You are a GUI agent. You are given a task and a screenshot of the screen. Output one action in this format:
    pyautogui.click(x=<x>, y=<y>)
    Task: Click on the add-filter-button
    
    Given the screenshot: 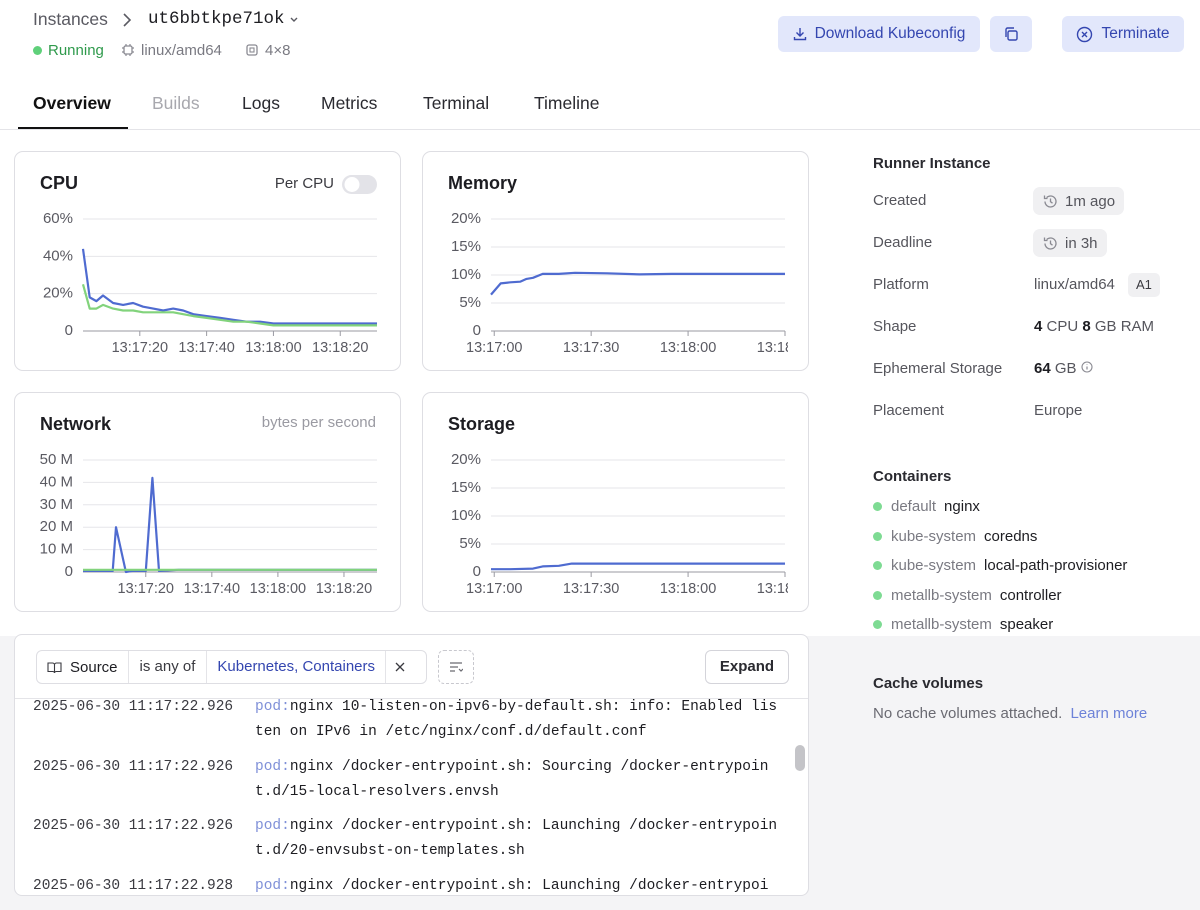 What is the action you would take?
    pyautogui.click(x=456, y=667)
    